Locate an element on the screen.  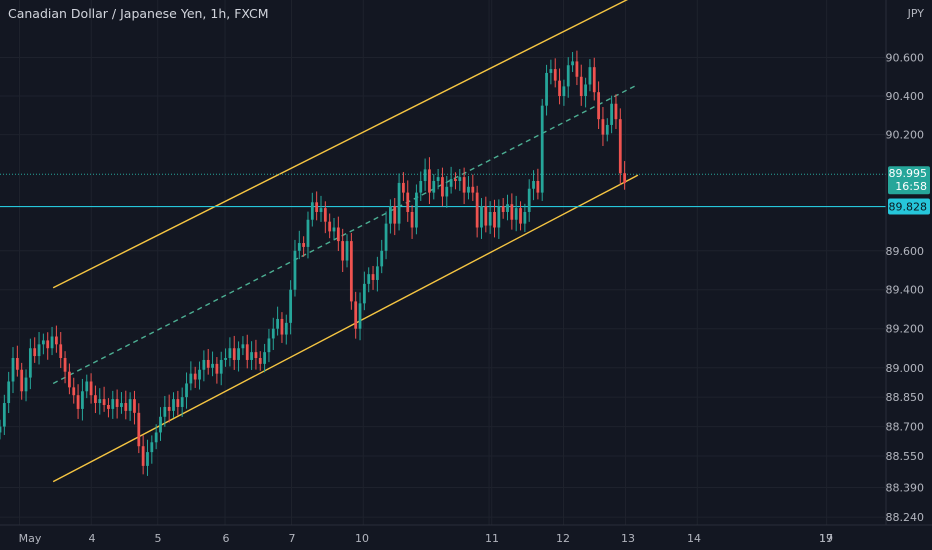
horizontal-level-value: 89.828 is located at coordinates (908, 207).